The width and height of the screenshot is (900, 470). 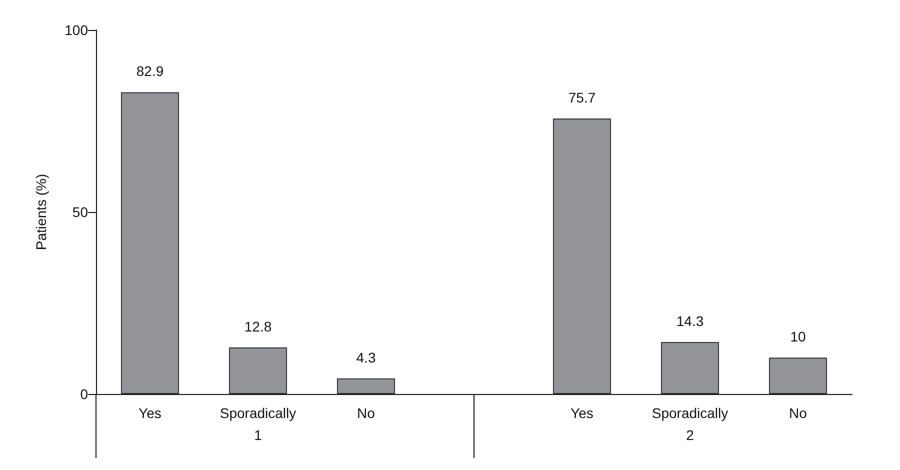 I want to click on y-tick-label: 100, so click(x=76, y=30).